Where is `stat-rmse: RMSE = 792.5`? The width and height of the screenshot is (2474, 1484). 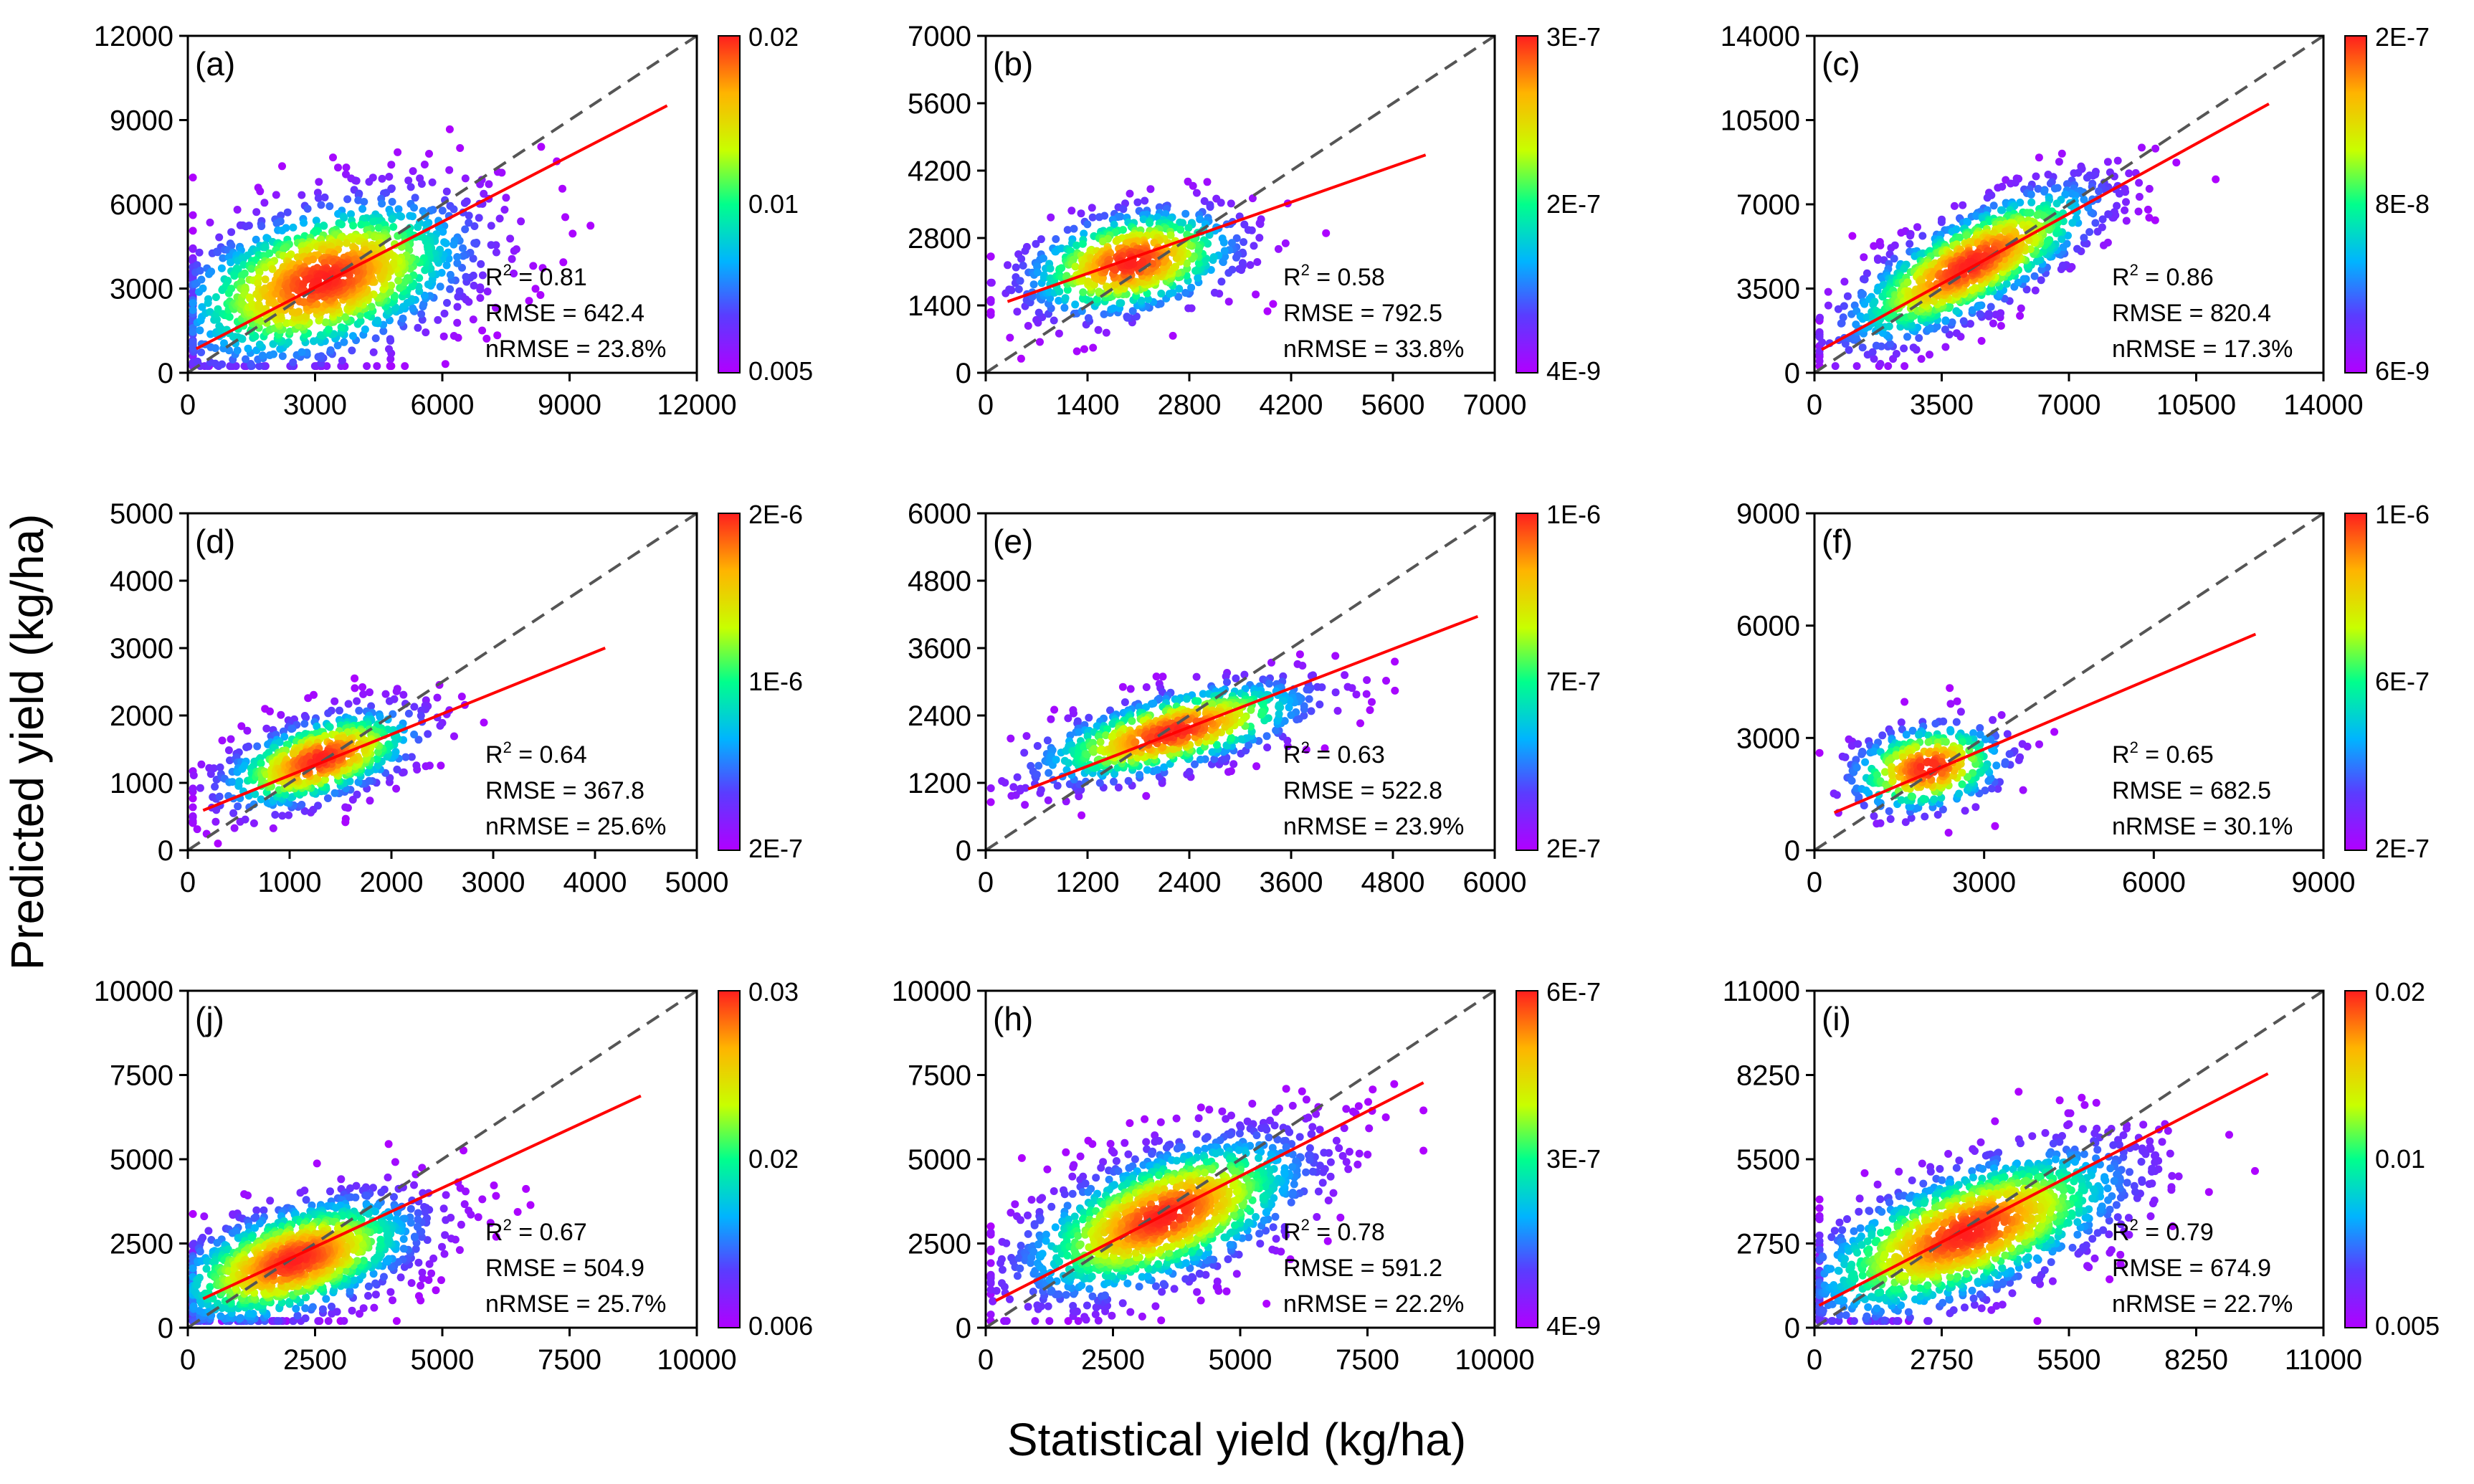
stat-rmse: RMSE = 792.5 is located at coordinates (1362, 313).